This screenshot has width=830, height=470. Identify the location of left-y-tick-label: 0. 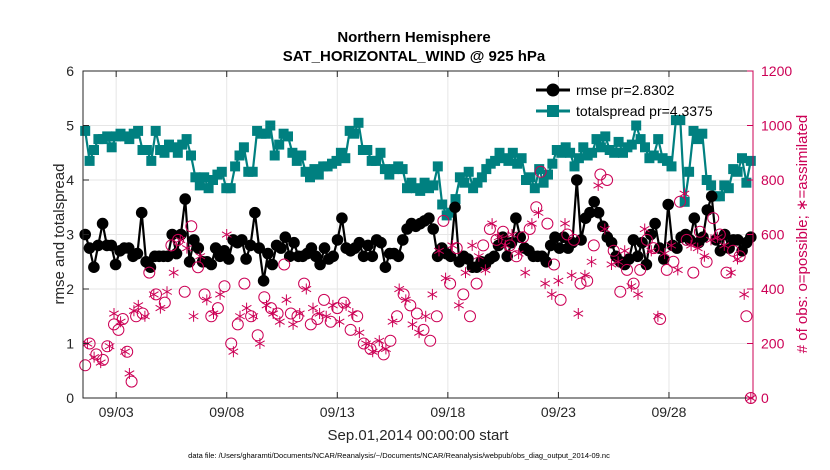
(70, 398).